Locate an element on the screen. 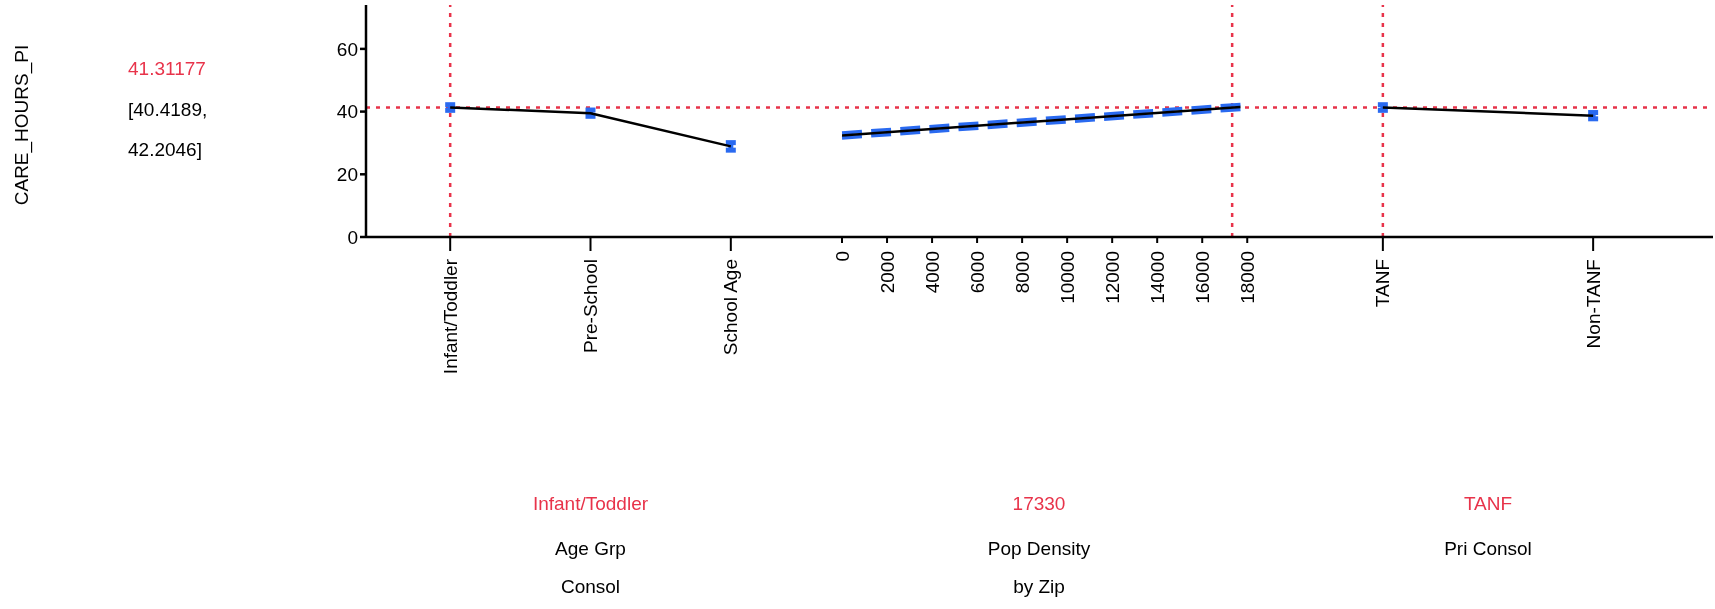  y-tick-label: 0 is located at coordinates (352, 237).